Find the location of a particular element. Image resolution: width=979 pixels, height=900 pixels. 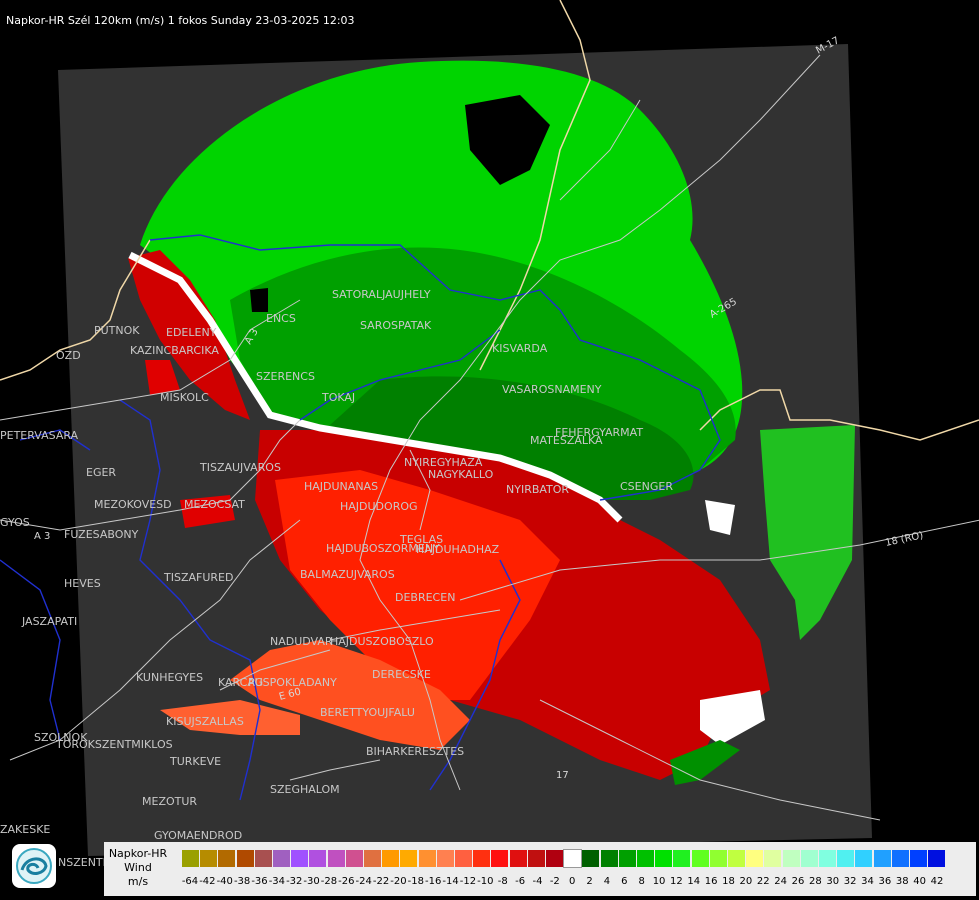

city-label: NYIREGYHAZA is located at coordinates (443, 462).